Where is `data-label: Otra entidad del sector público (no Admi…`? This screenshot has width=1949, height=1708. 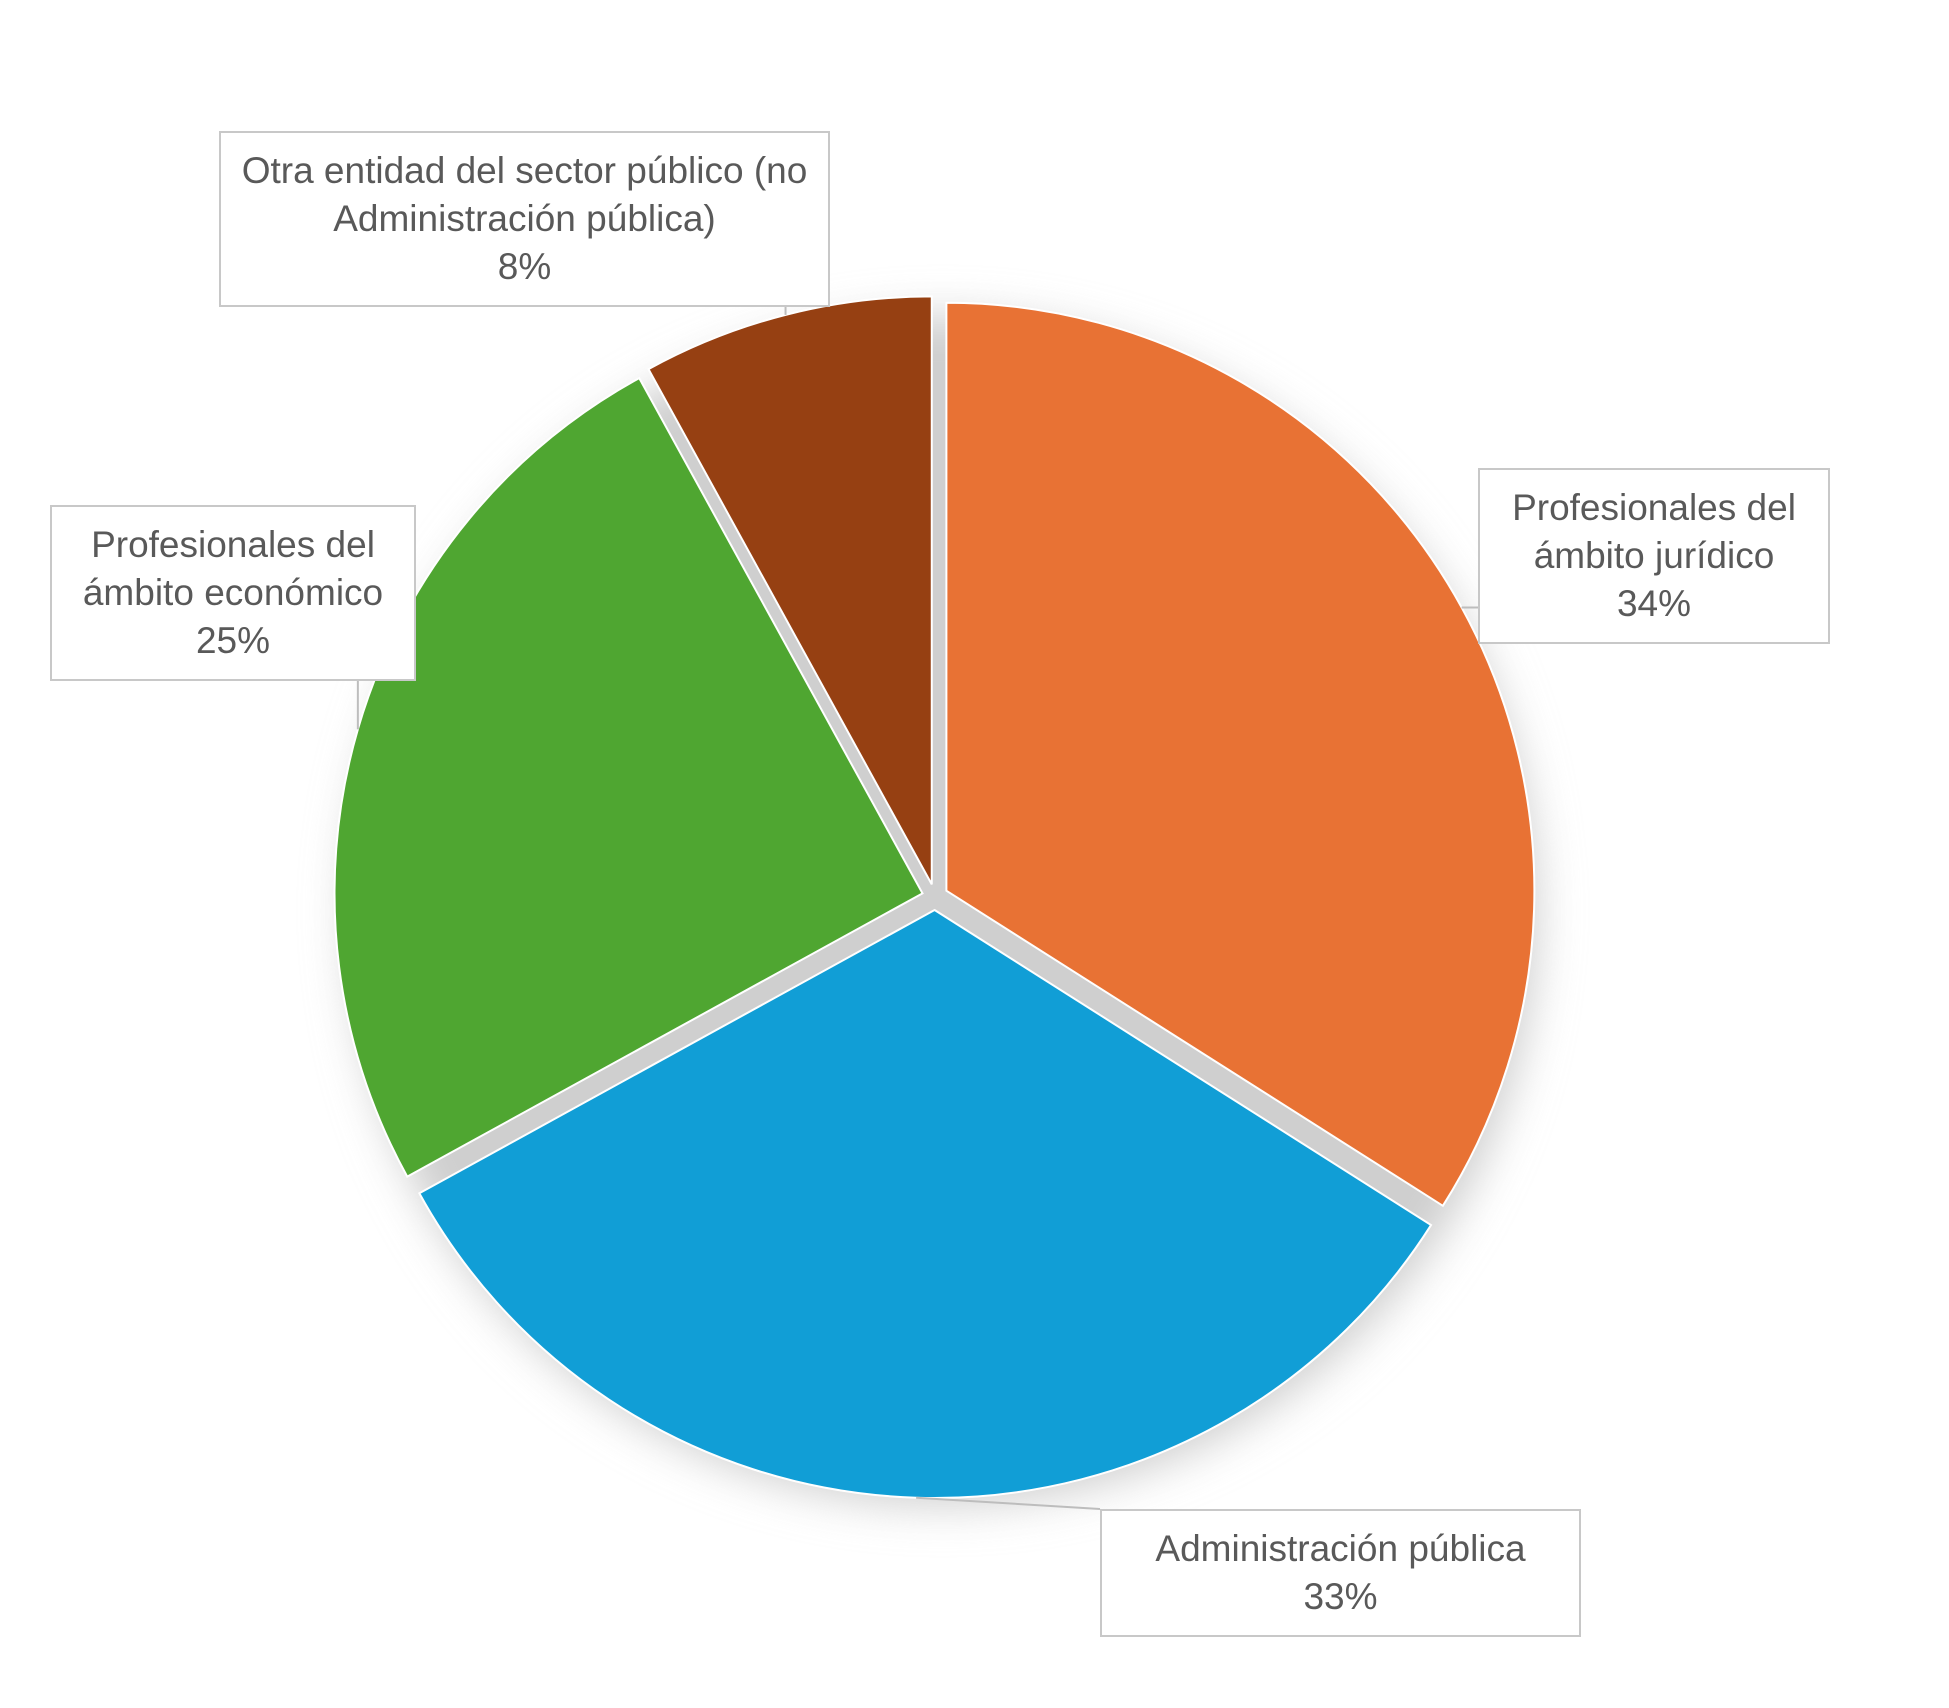 data-label: Otra entidad del sector público (no Admi… is located at coordinates (524, 219).